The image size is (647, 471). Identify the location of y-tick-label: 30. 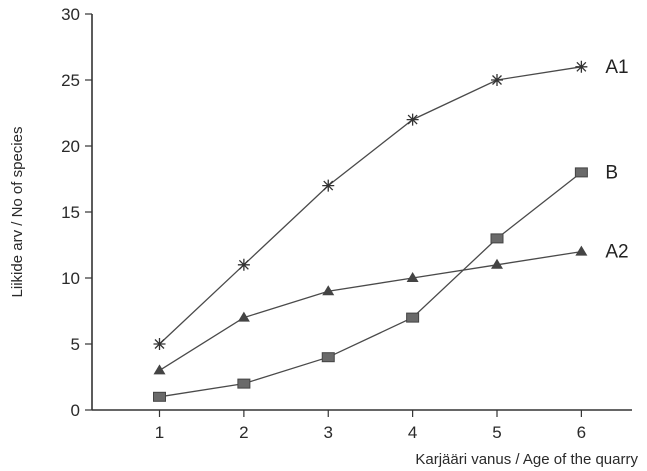
(70, 14).